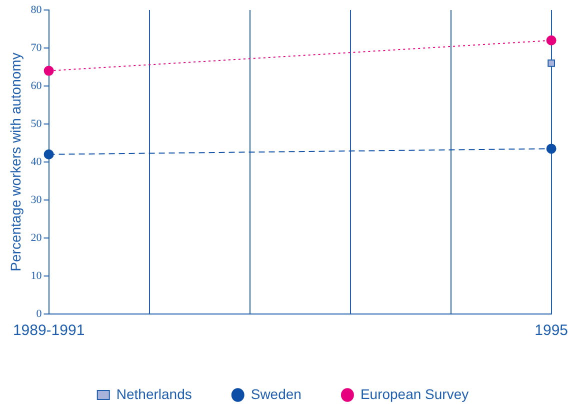 The height and width of the screenshot is (412, 576). I want to click on x-tick-label: 1995, so click(551, 331).